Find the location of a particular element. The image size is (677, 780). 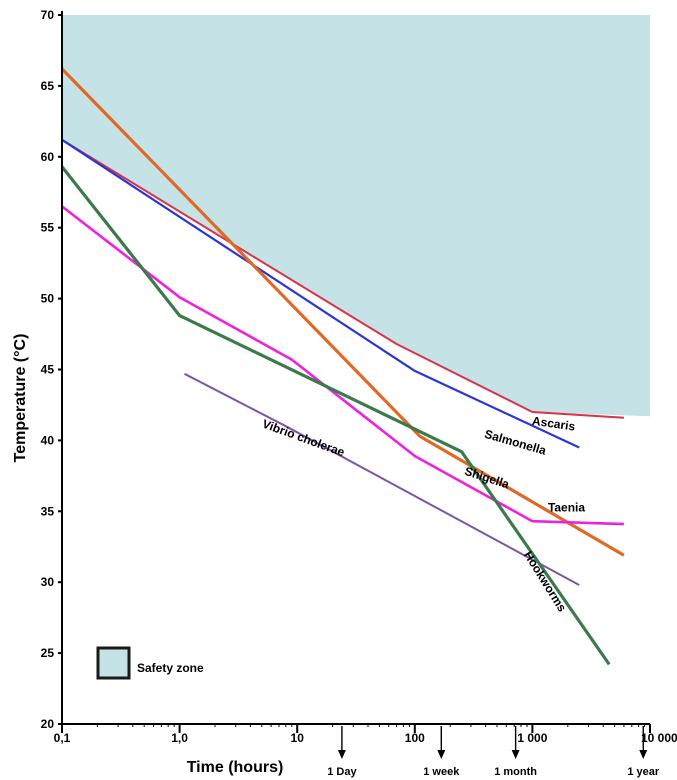

y-tick-label-50: 50 is located at coordinates (48, 299).